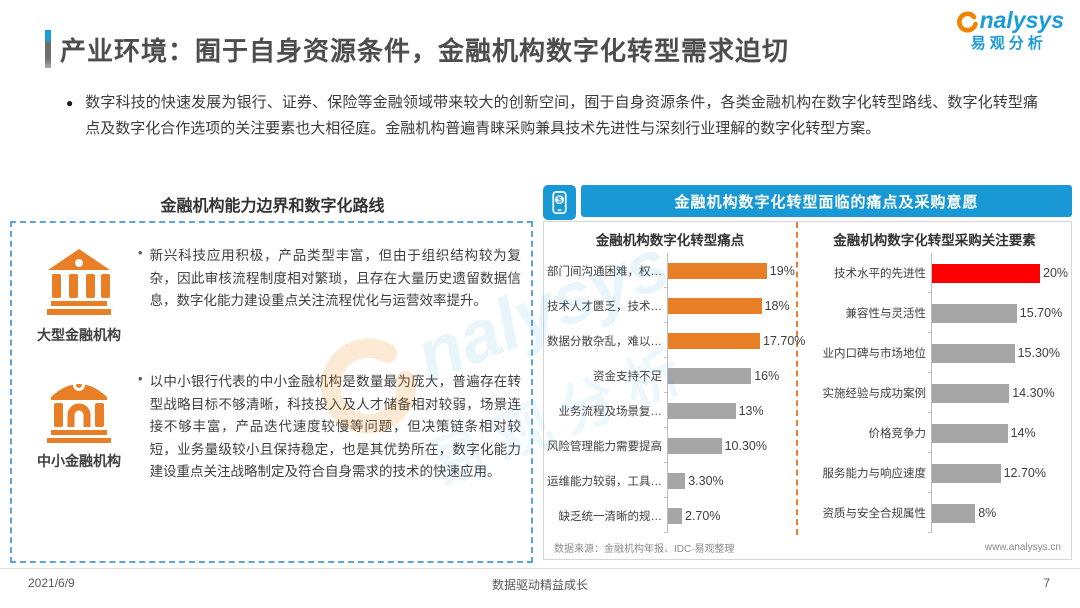 The width and height of the screenshot is (1080, 608). I want to click on bar-track: 13%, so click(730, 410).